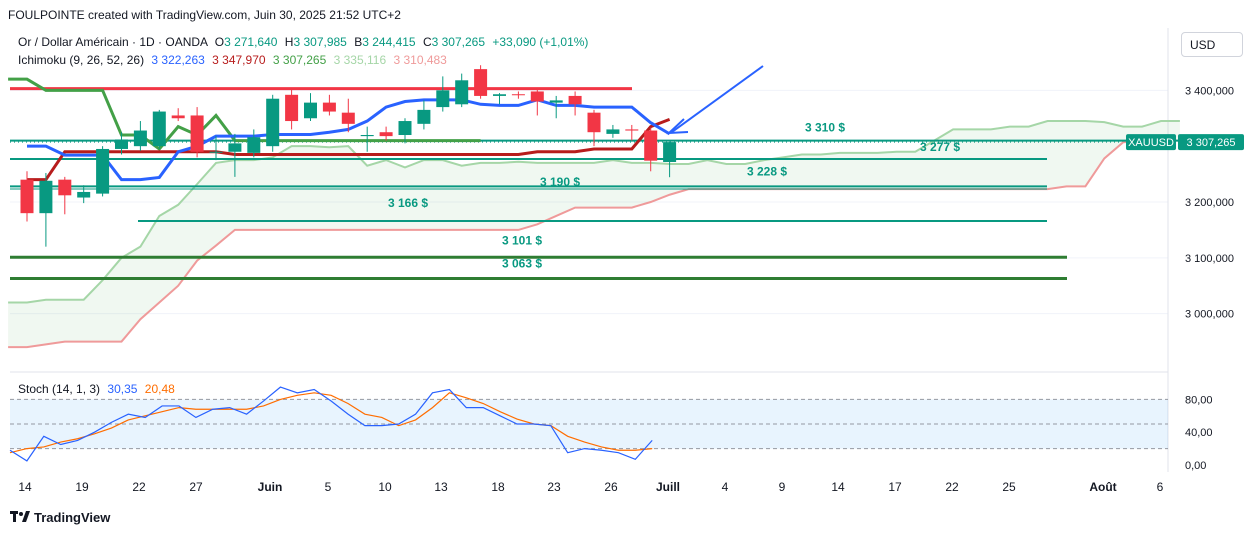 The width and height of the screenshot is (1257, 536). Describe the element at coordinates (358, 42) in the screenshot. I see `low-label: B` at that location.